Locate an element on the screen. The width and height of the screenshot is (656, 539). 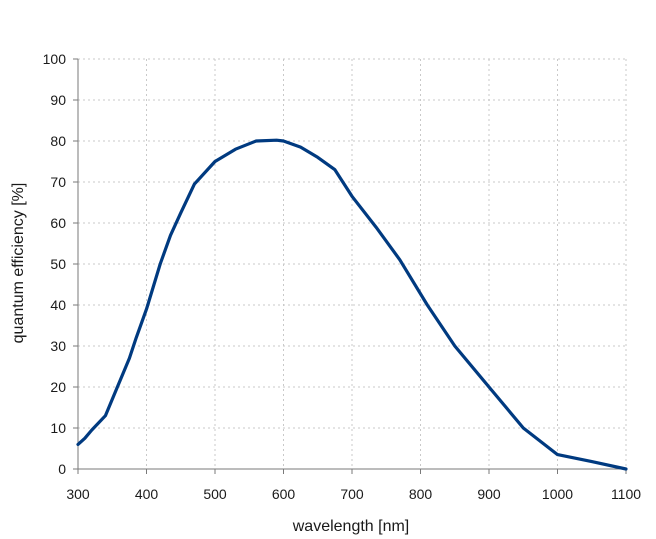
y-tick-label: 30 is located at coordinates (58, 346).